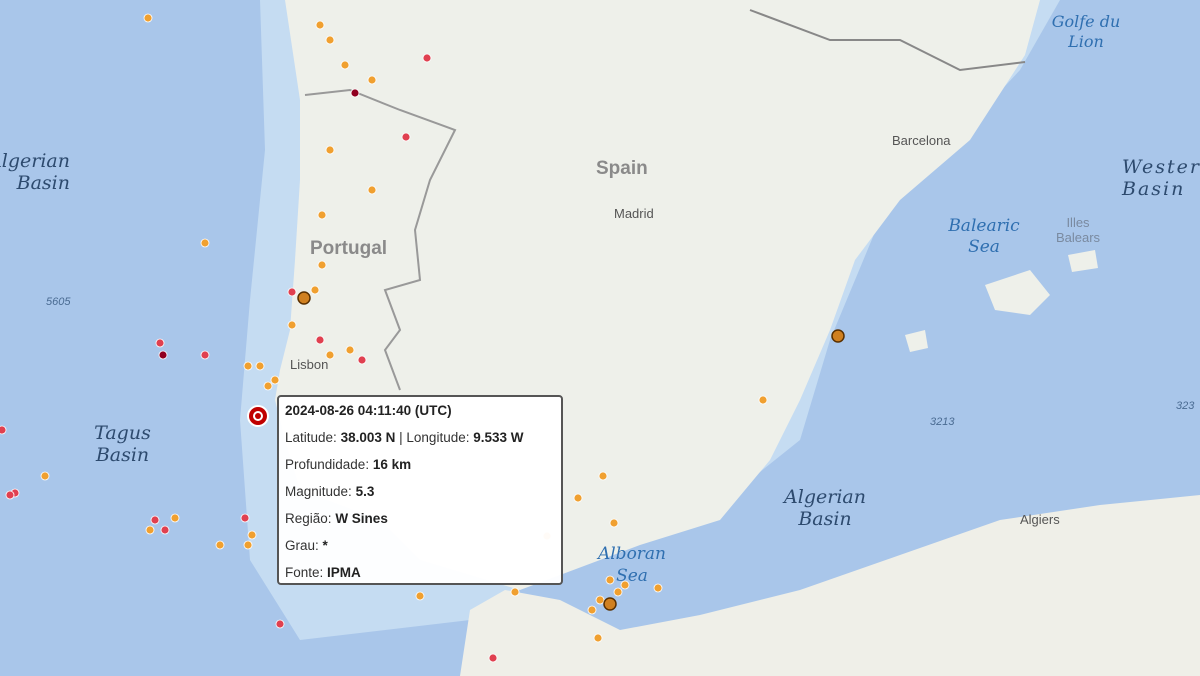 This screenshot has height=676, width=1200. I want to click on source-label: Fonte:, so click(304, 572).